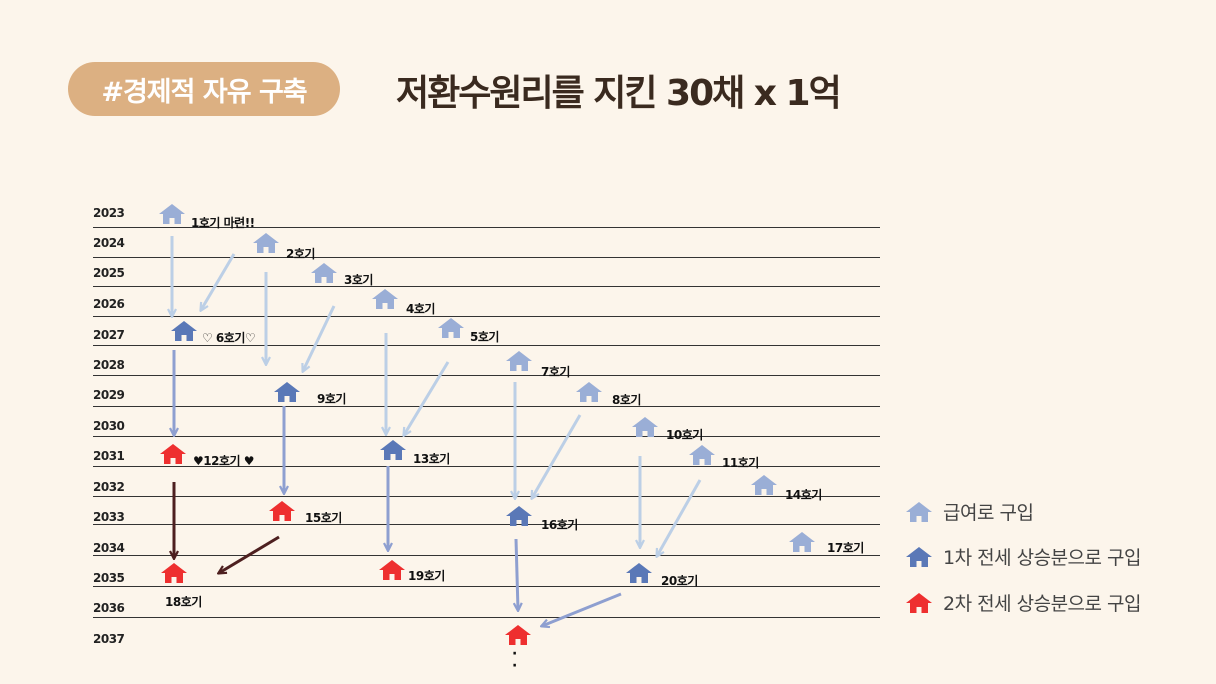  Describe the element at coordinates (204, 89) in the screenshot. I see `tag-pill: #경제적 자유 구축` at that location.